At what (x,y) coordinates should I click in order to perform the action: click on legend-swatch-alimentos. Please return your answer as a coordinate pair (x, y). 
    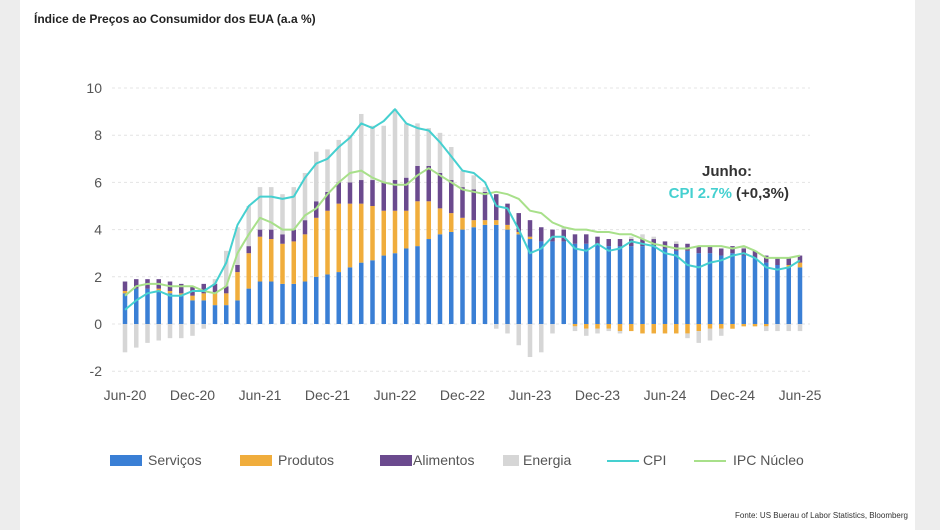
    Looking at the image, I should click on (396, 460).